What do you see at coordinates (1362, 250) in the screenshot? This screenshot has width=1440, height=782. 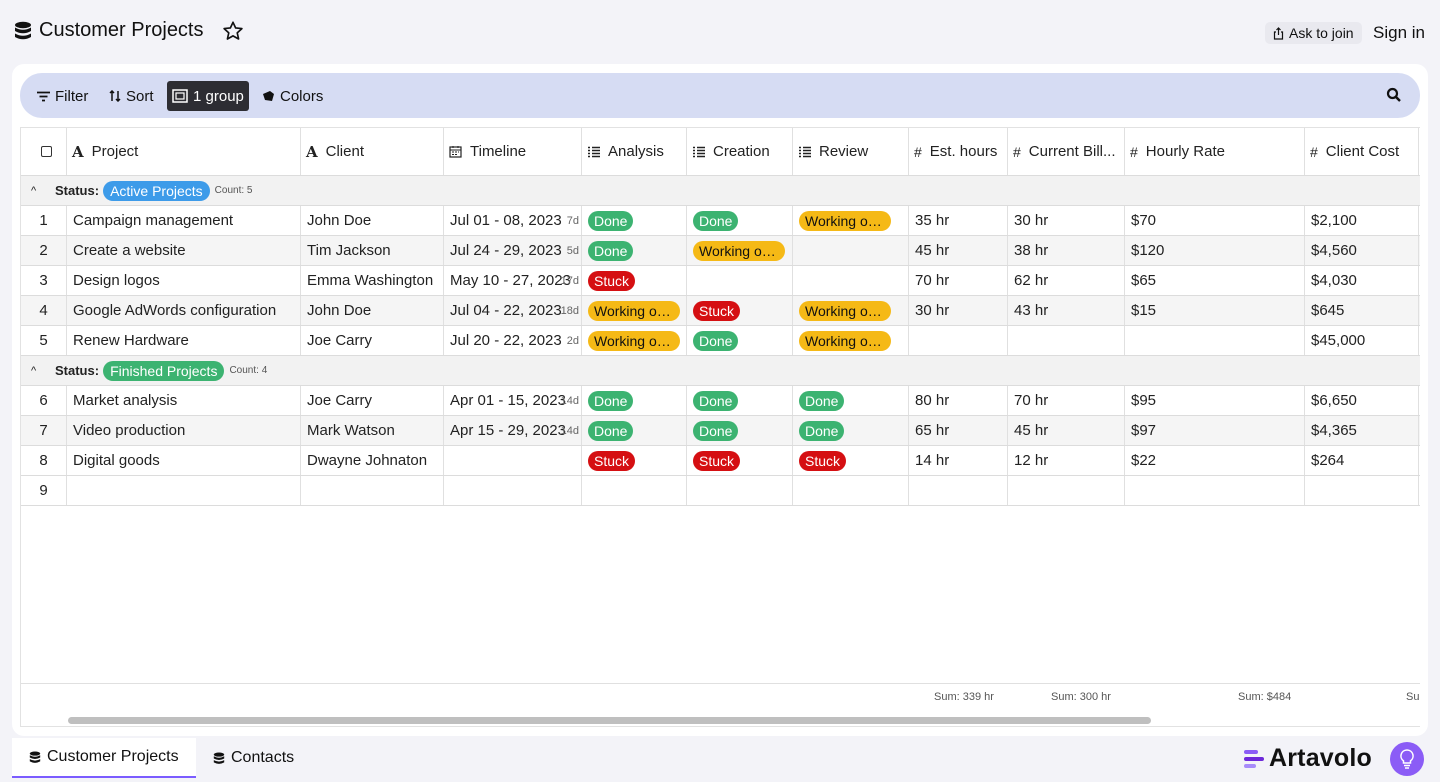 I see `cell-cost: $4,560` at bounding box center [1362, 250].